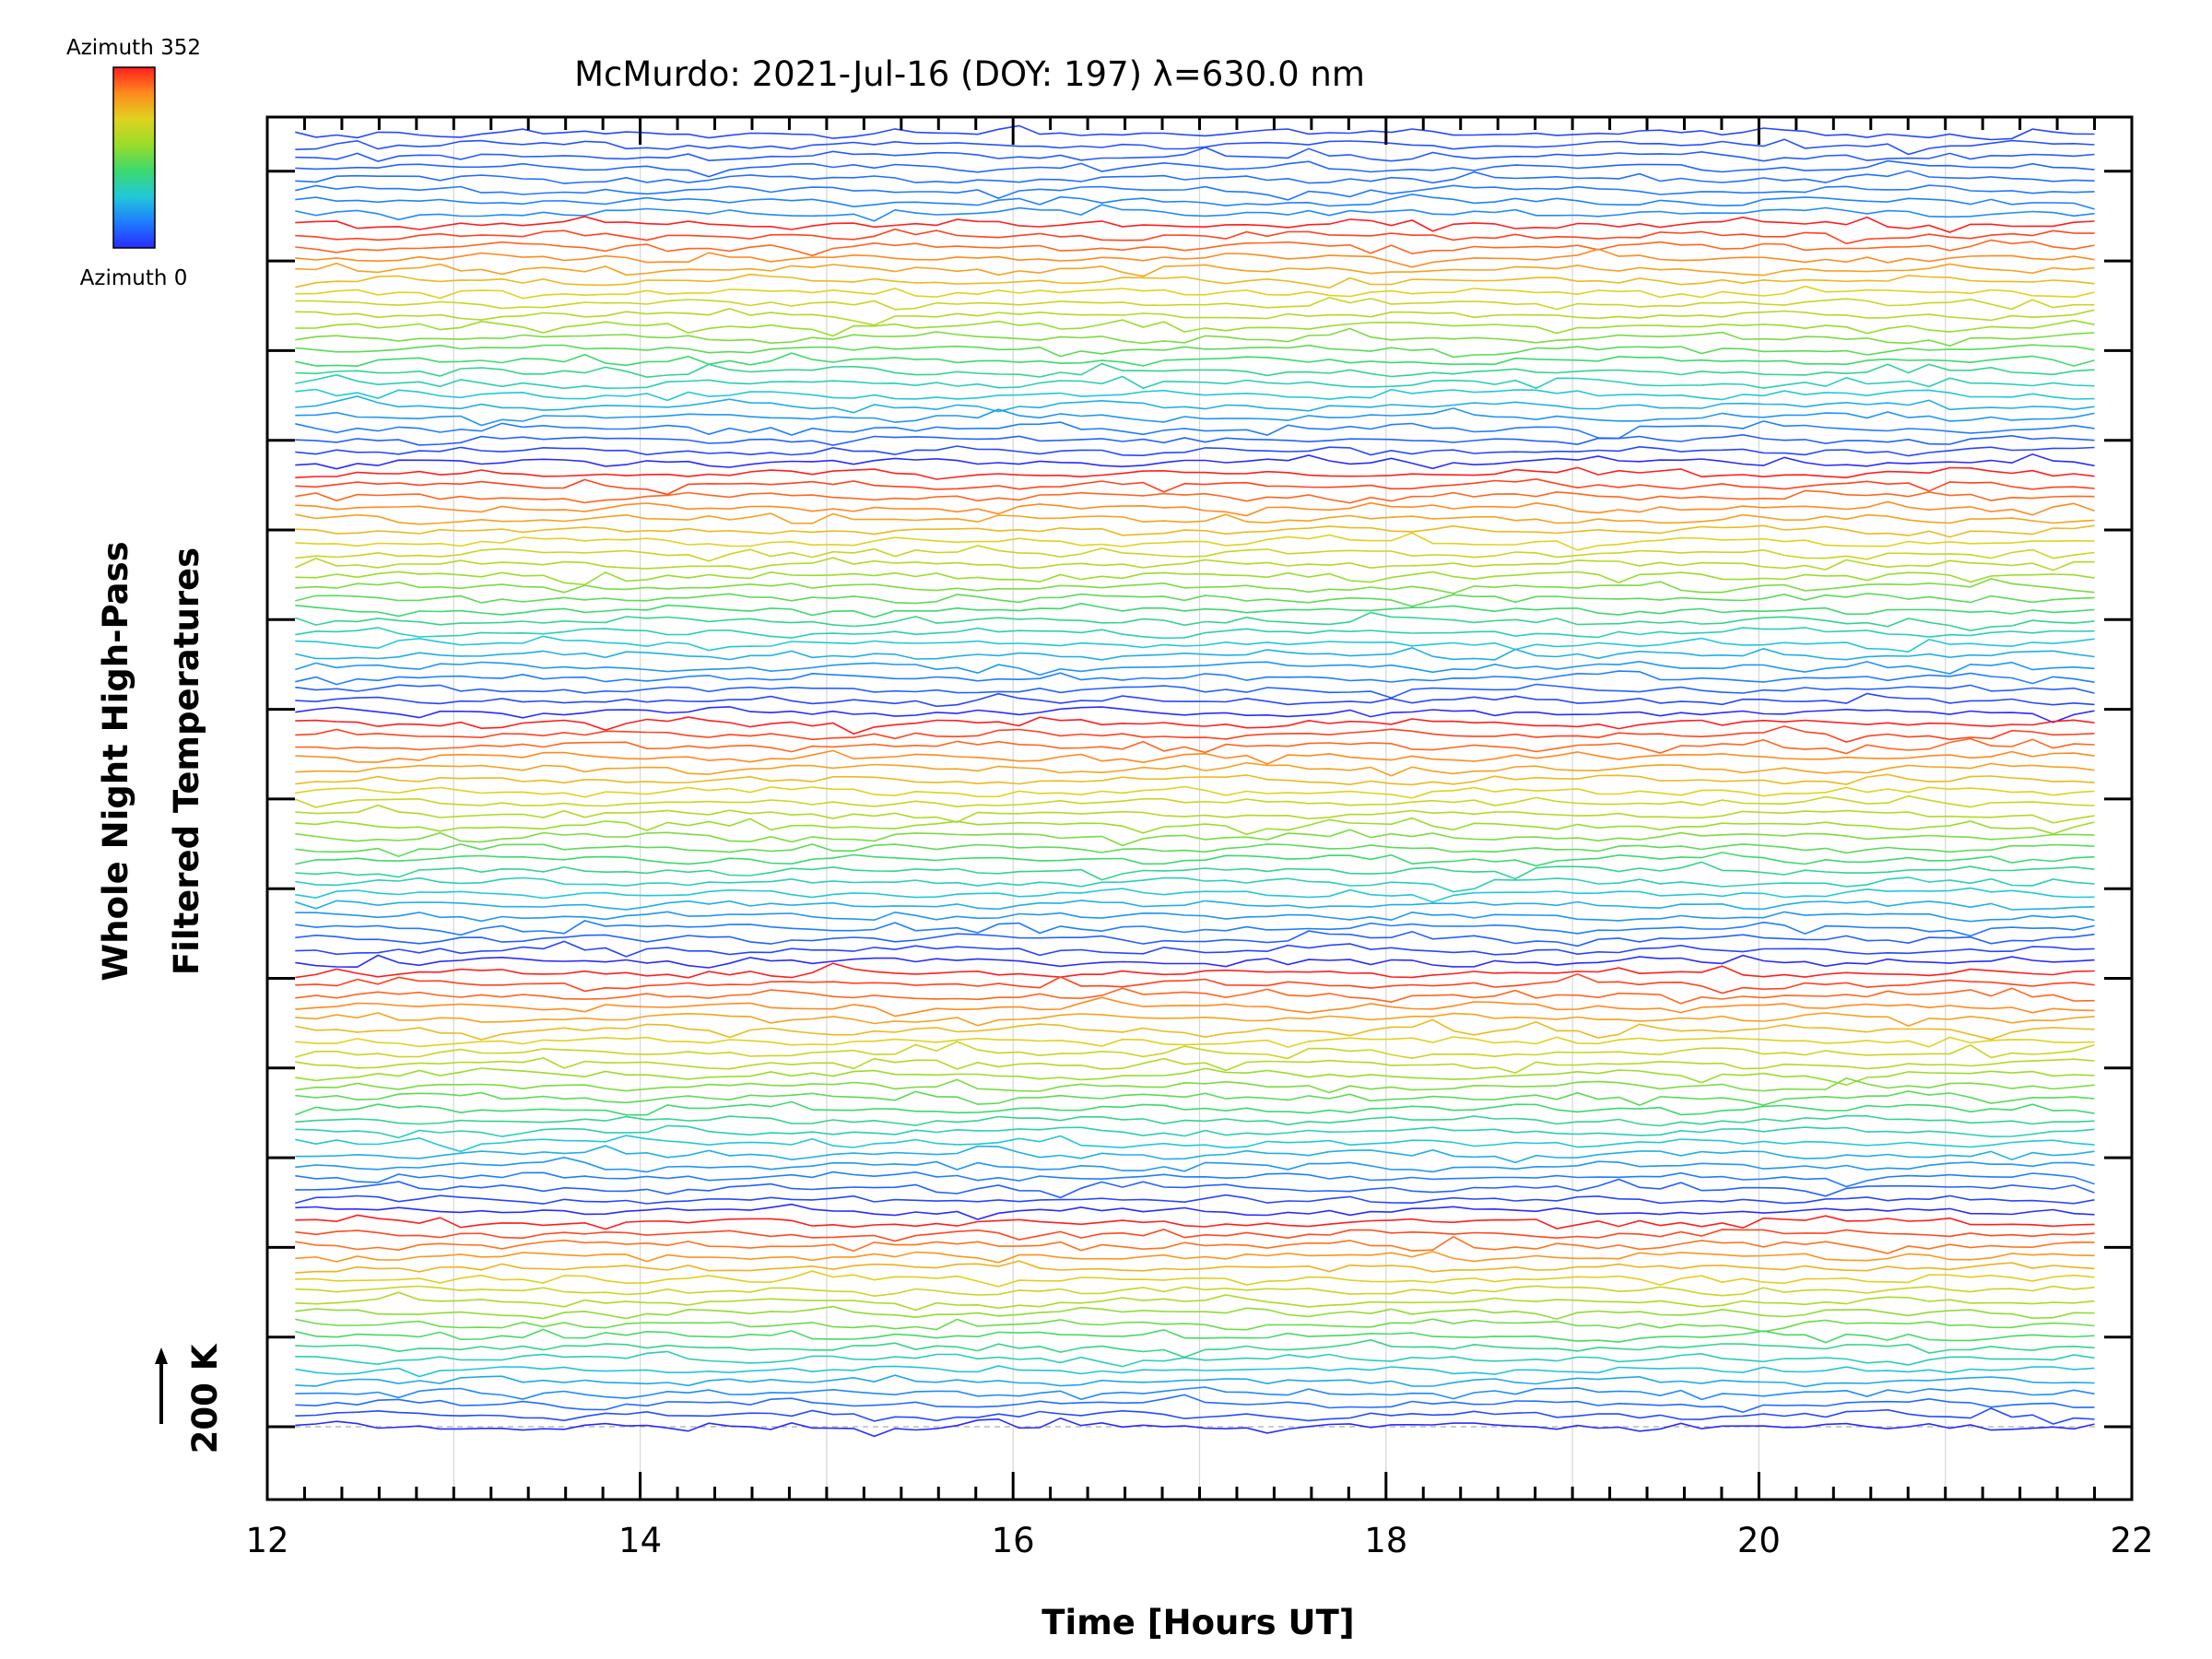 Image resolution: width=2212 pixels, height=1659 pixels. I want to click on colorbar-gradient, so click(134, 157).